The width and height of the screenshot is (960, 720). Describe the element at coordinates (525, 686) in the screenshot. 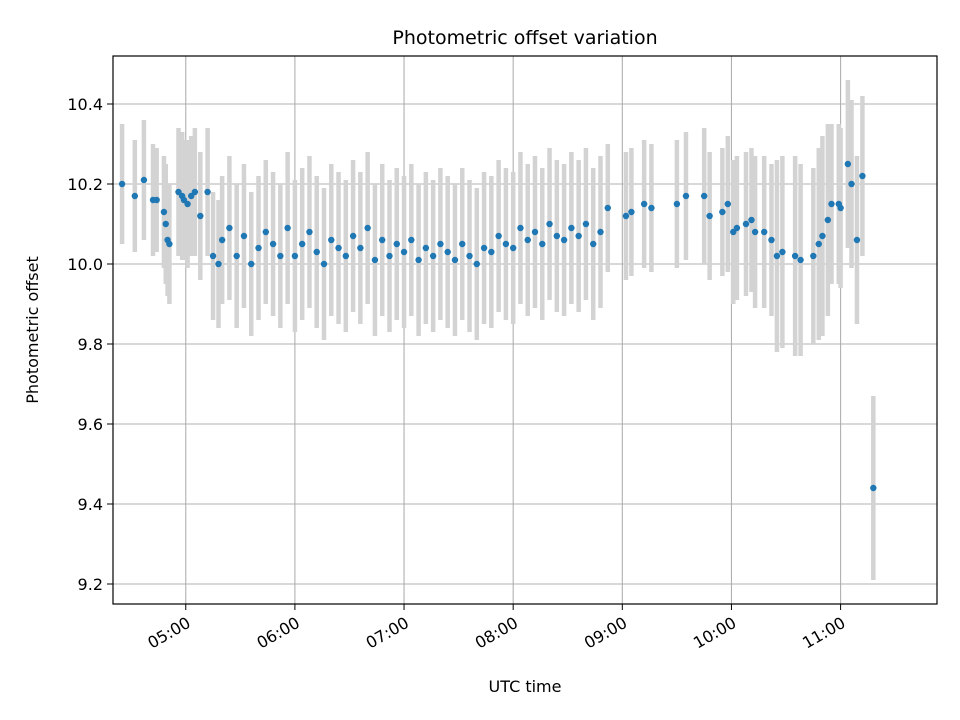

I see `x-axis-label: UTC time` at that location.